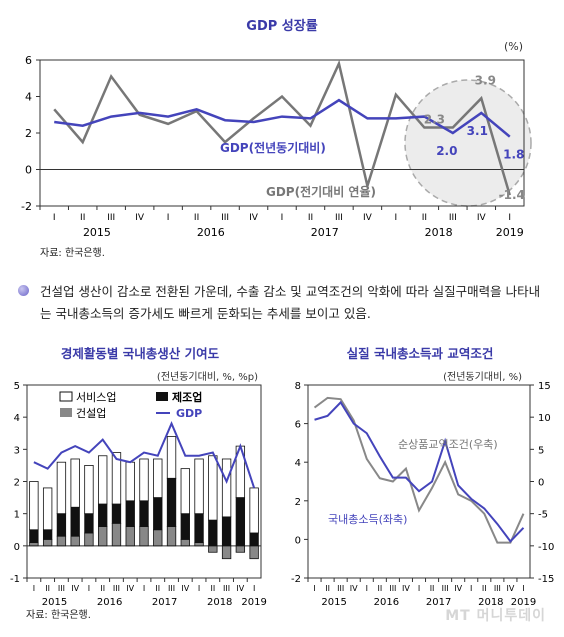 This screenshot has width=564, height=637. Describe the element at coordinates (541, 450) in the screenshot. I see `y-tick-label-right: 5` at that location.